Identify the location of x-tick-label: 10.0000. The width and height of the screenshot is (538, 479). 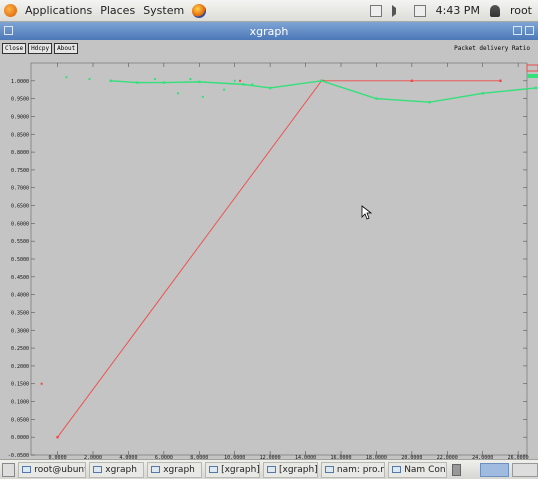
(234, 457).